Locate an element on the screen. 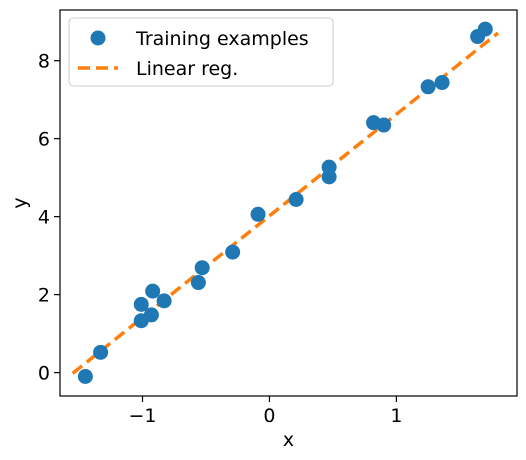  x-tick-label: 1 is located at coordinates (396, 416).